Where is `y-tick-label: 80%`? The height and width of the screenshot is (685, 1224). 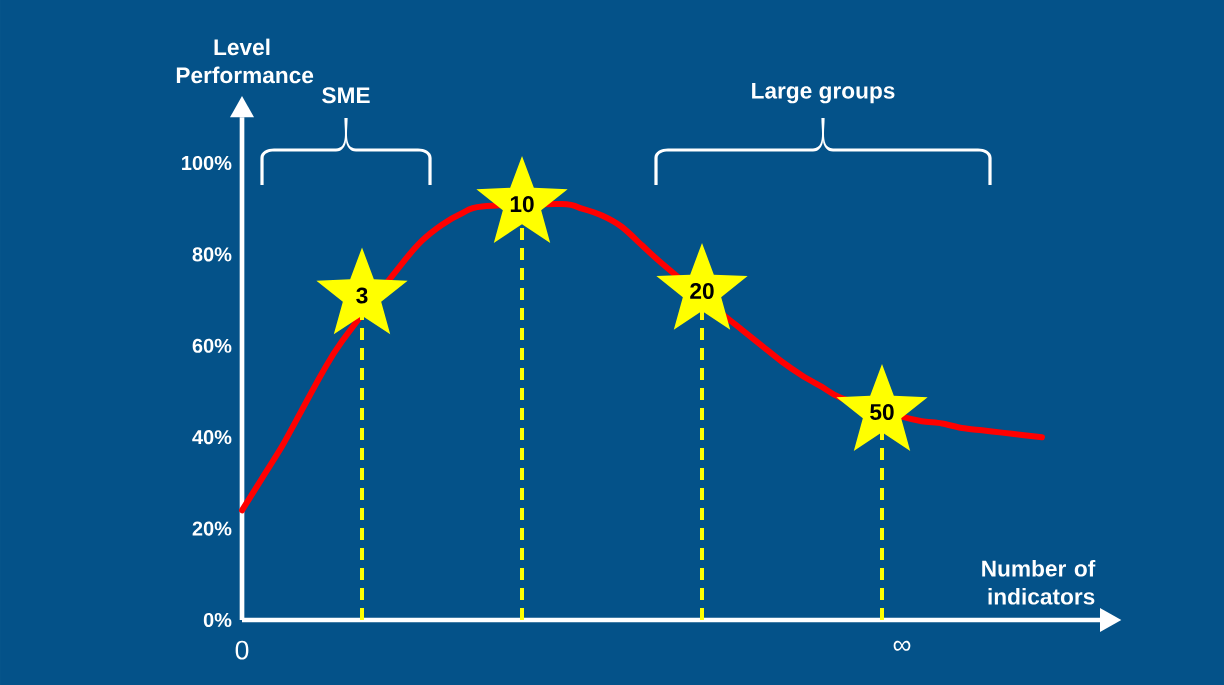
y-tick-label: 80% is located at coordinates (212, 254).